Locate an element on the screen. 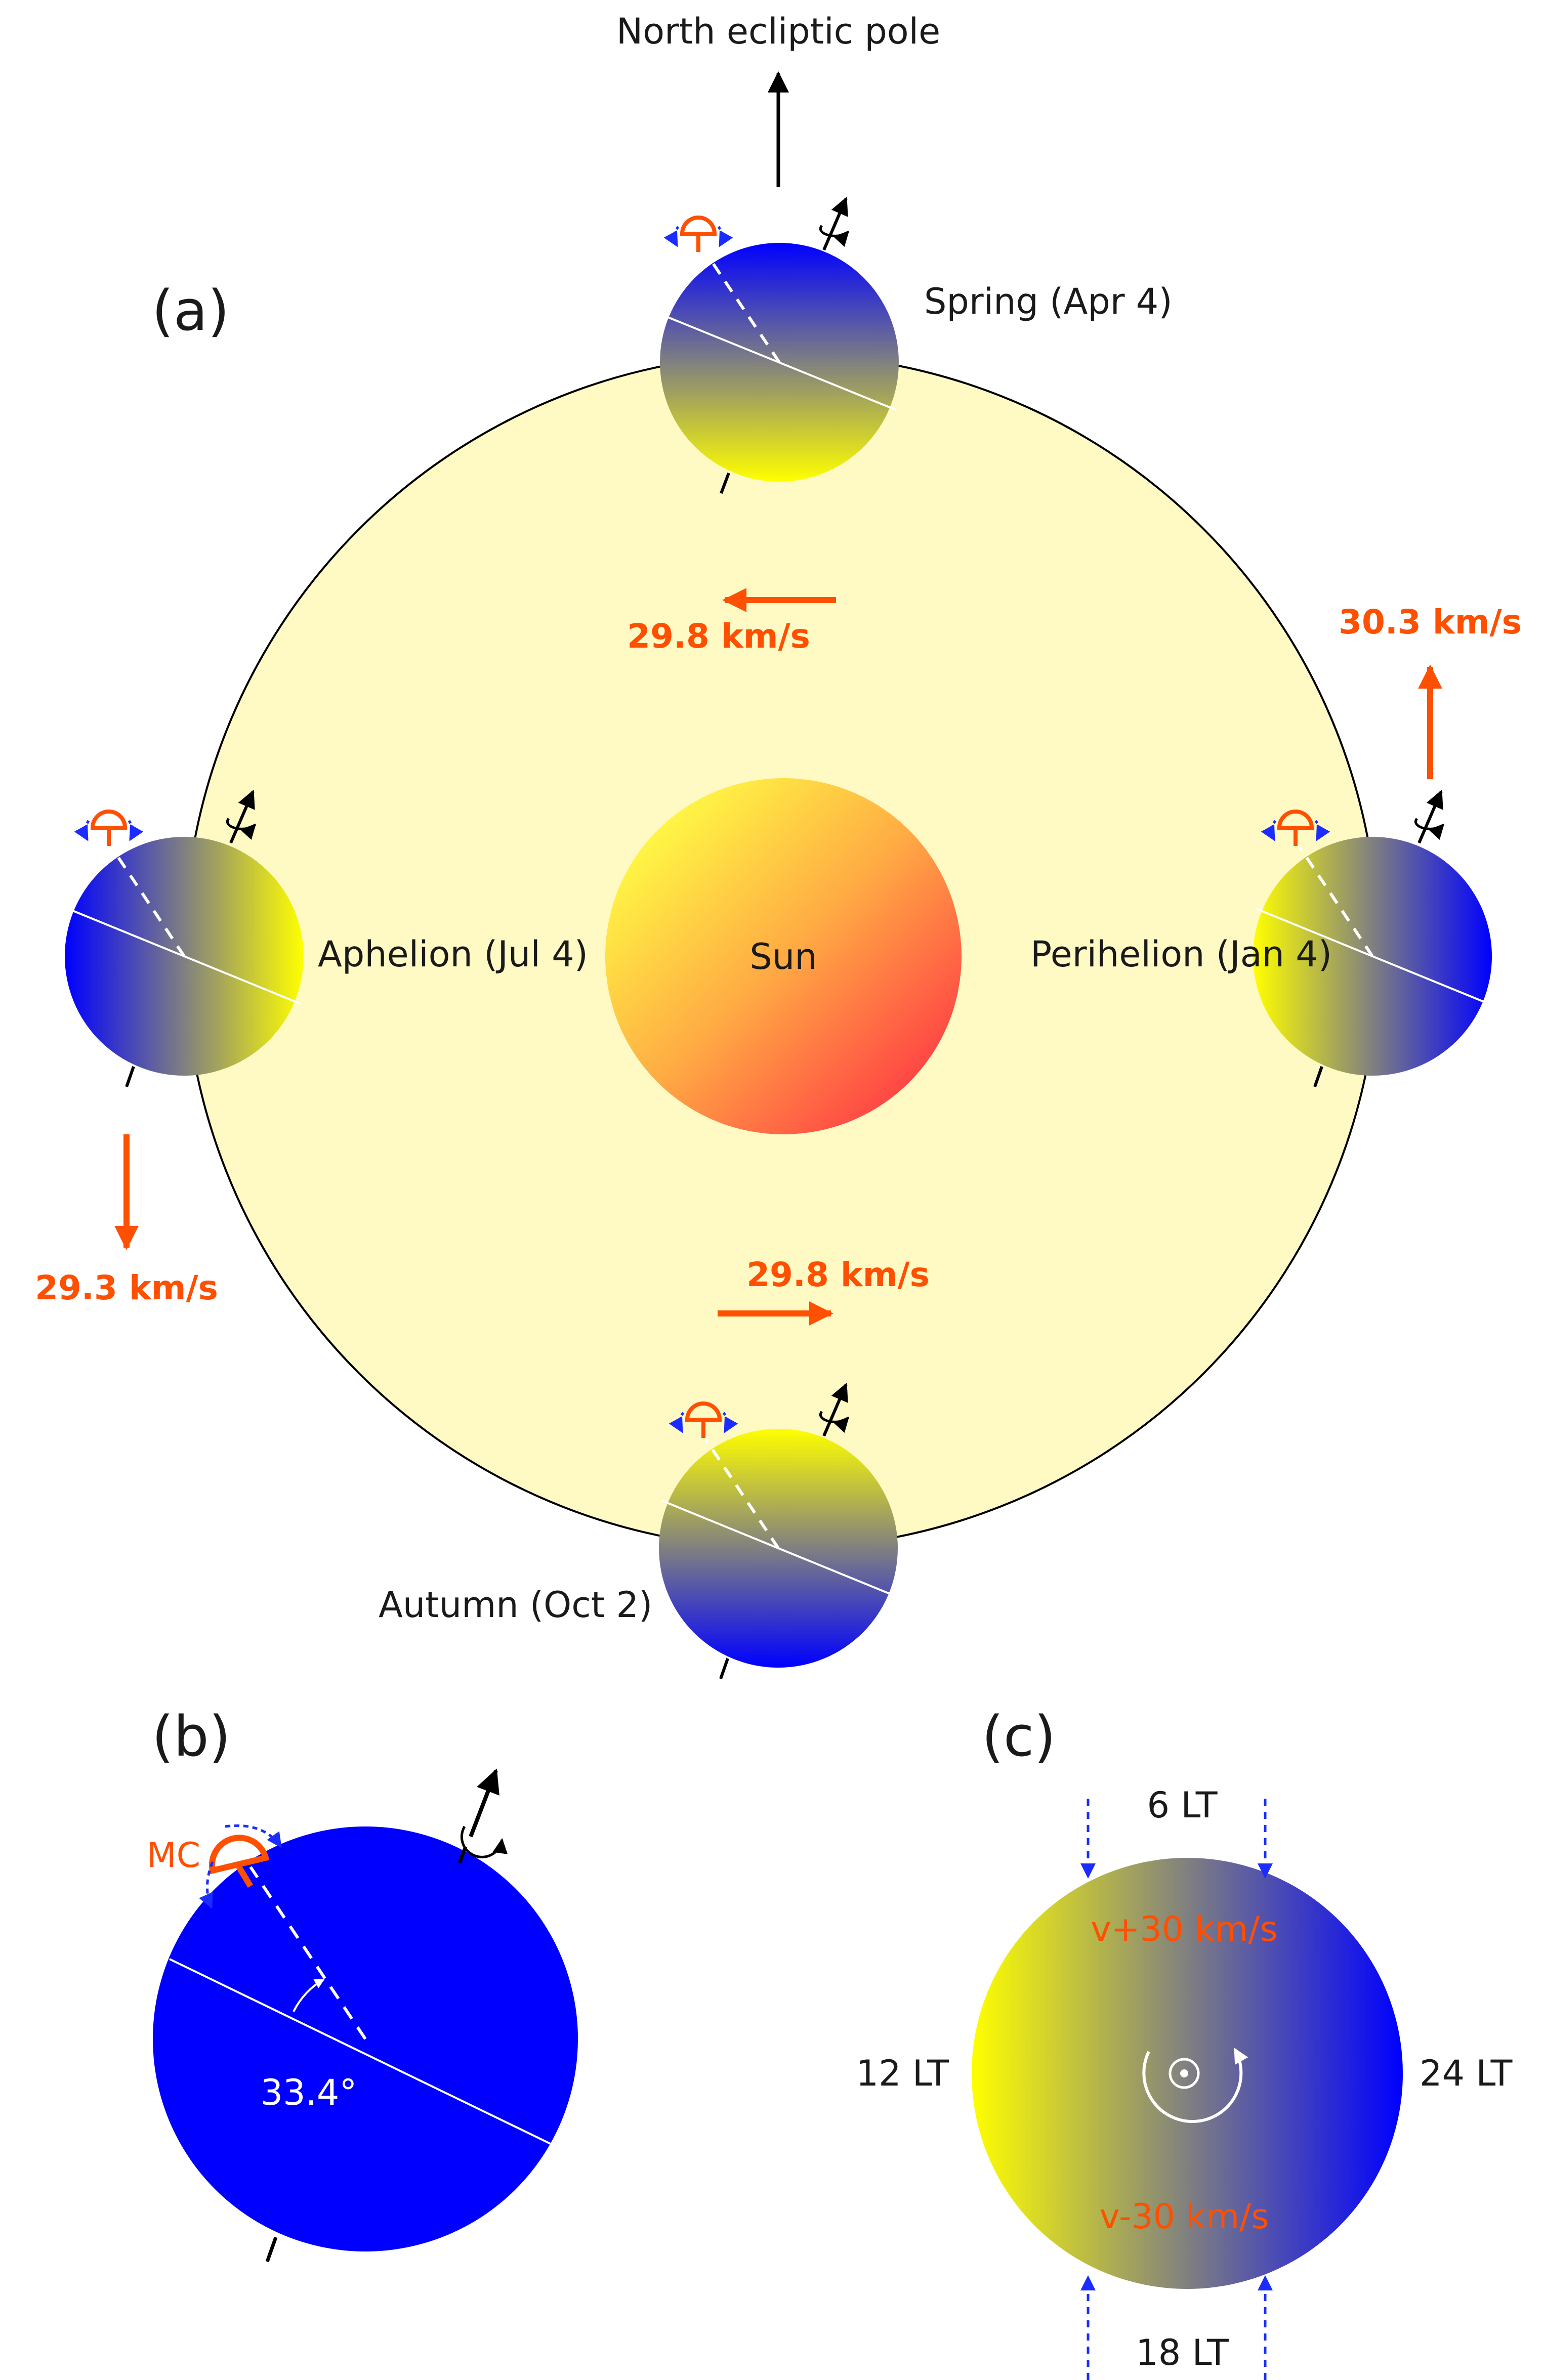  aphelion-speed-label: 29.3 km/s is located at coordinates (126, 1287).